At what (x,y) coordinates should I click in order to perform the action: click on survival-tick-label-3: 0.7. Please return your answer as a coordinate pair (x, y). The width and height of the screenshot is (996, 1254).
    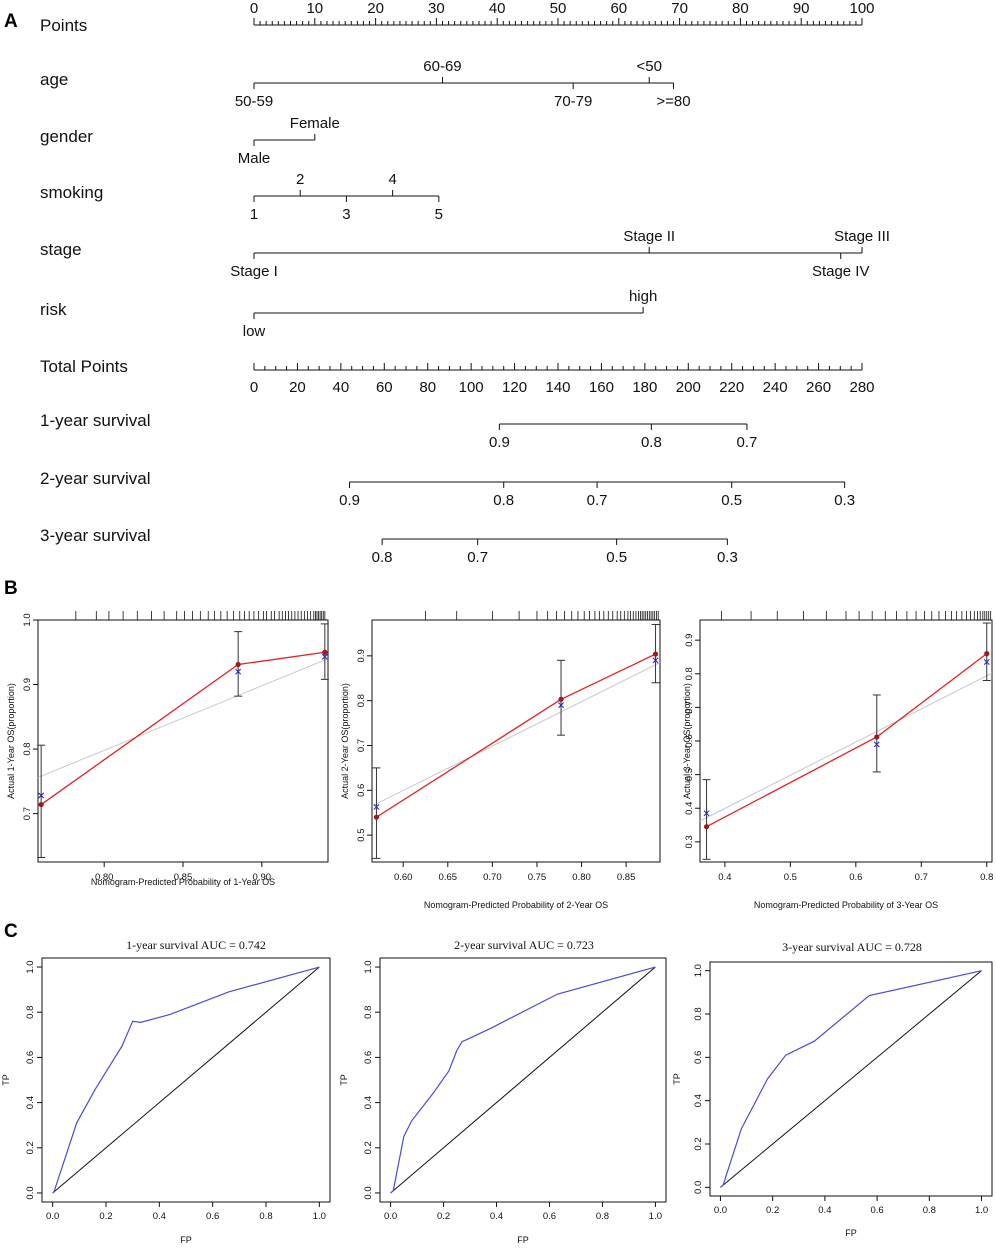
    Looking at the image, I should click on (477, 557).